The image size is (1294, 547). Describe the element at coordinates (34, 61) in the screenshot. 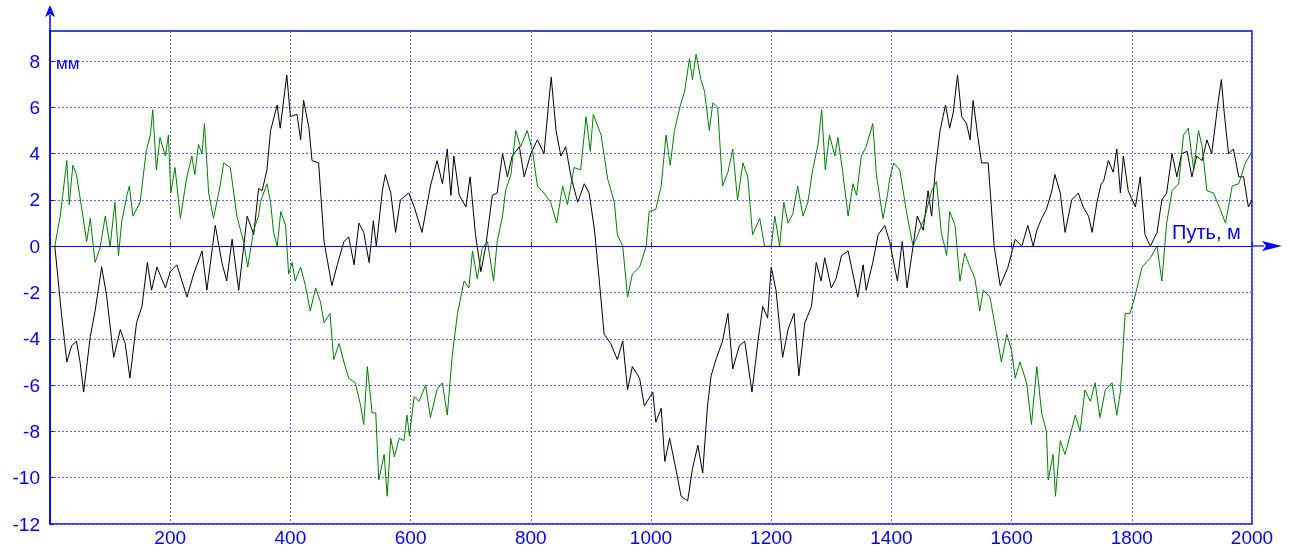

I see `y-tick-label: 8` at that location.